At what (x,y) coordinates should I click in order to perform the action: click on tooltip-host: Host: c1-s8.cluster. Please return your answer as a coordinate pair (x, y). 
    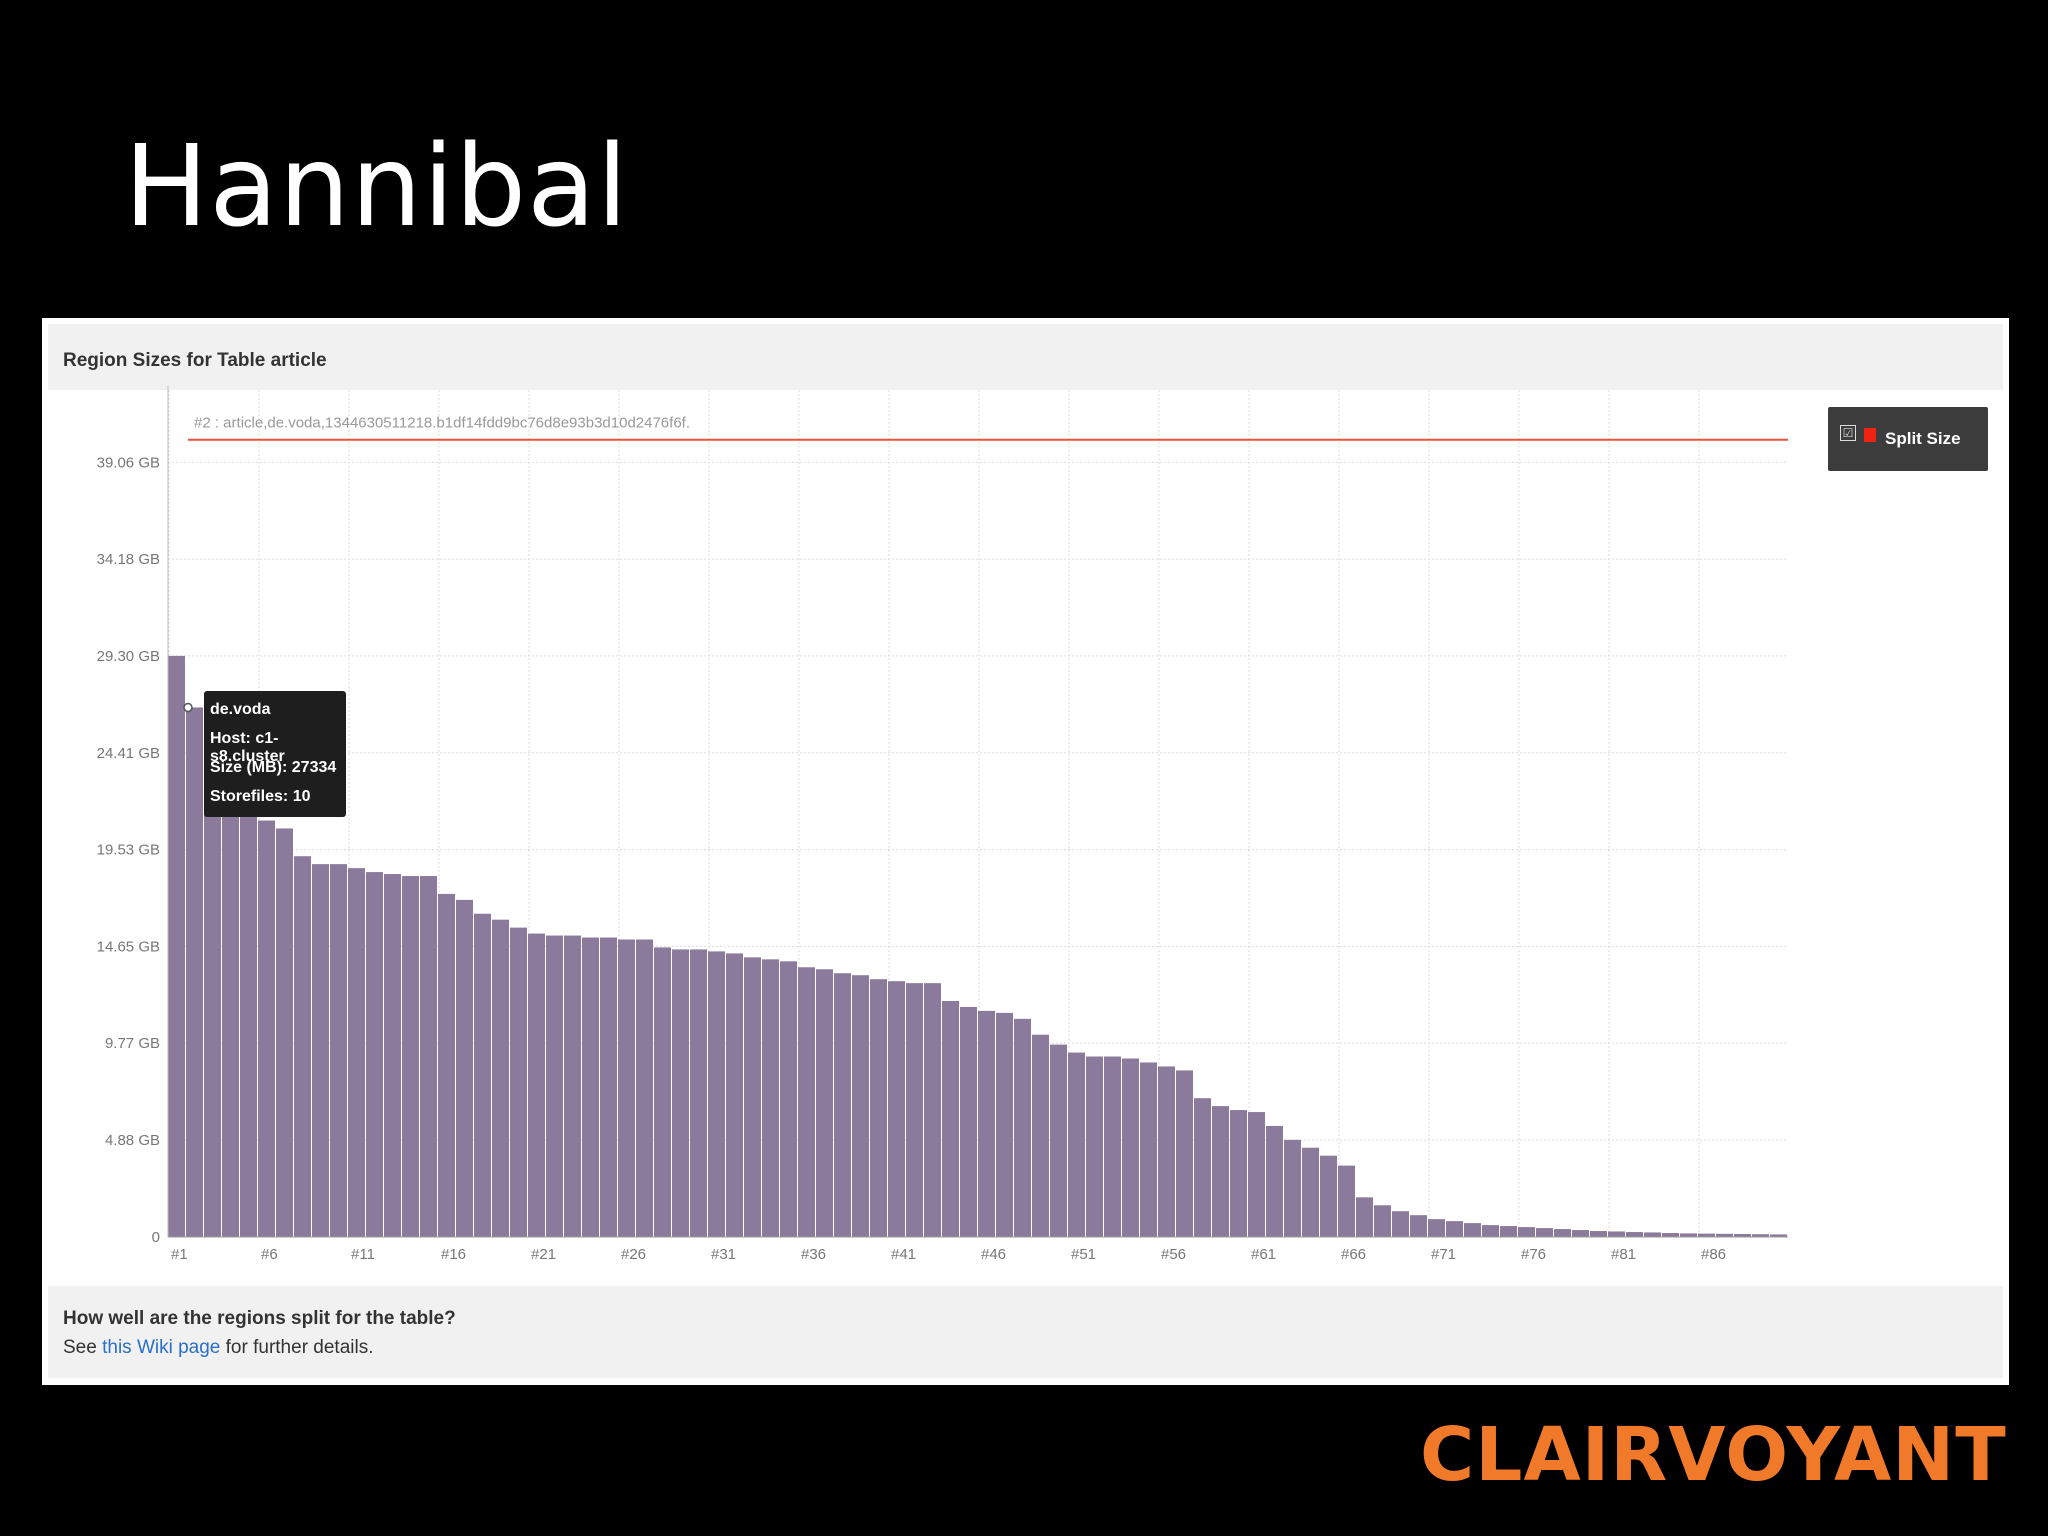
    Looking at the image, I should click on (247, 747).